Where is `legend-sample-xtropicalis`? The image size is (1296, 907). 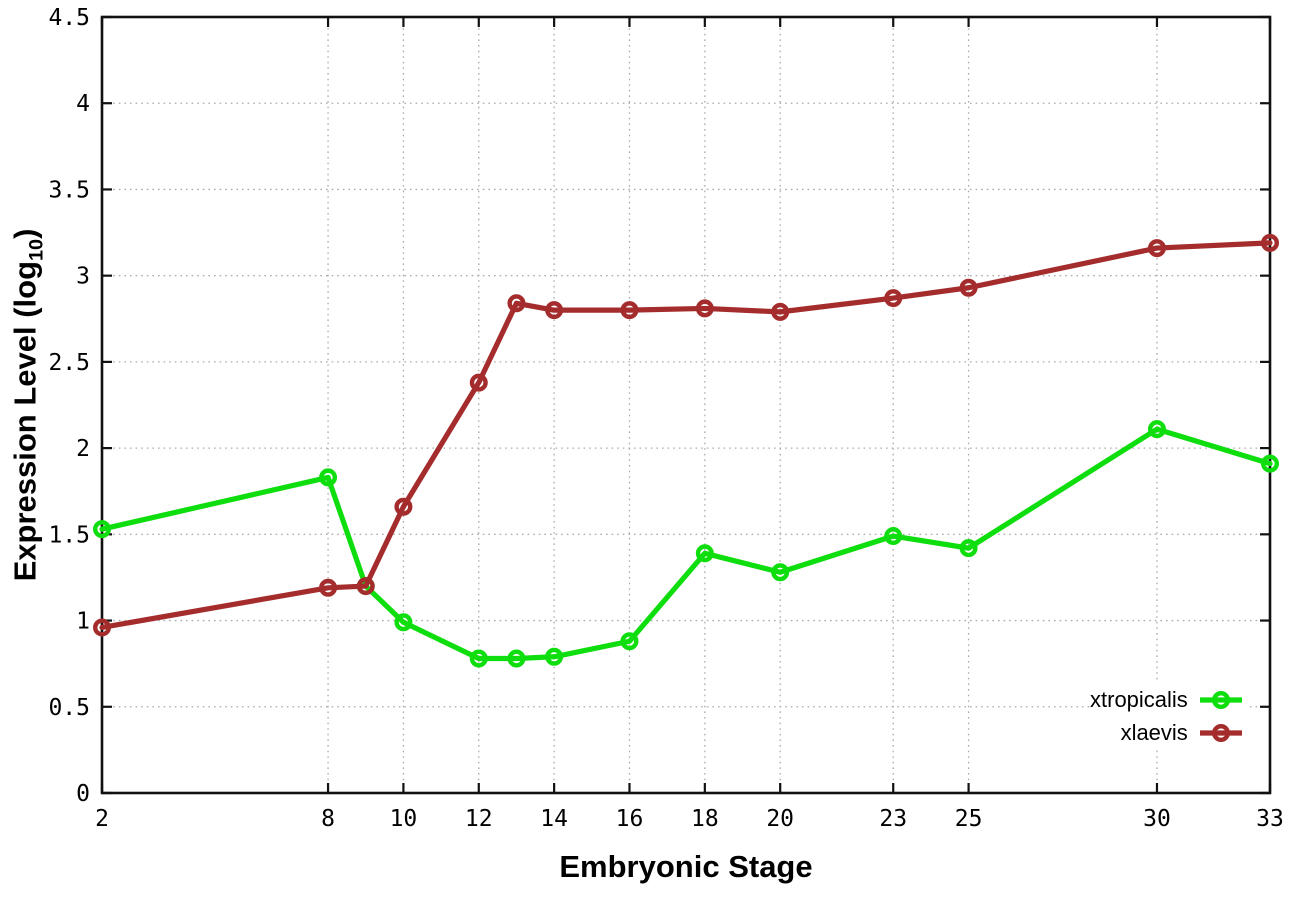
legend-sample-xtropicalis is located at coordinates (1220, 699).